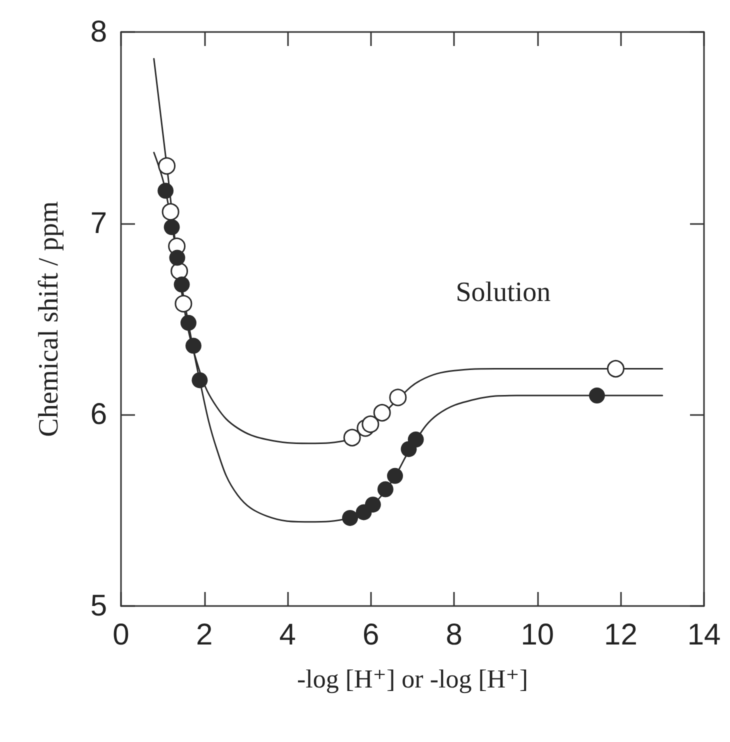 This screenshot has width=730, height=742. I want to click on x-tick-label: 6, so click(371, 635).